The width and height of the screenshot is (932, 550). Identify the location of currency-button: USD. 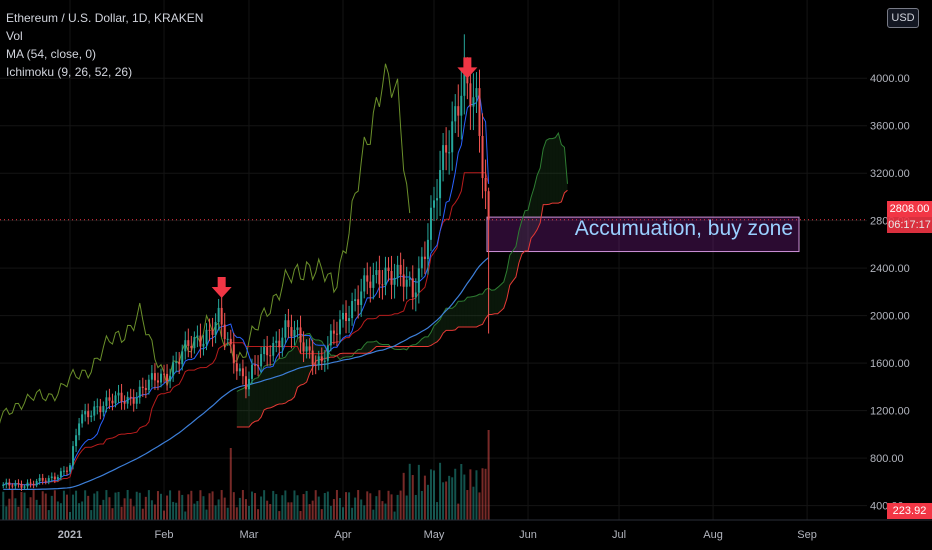
(903, 18).